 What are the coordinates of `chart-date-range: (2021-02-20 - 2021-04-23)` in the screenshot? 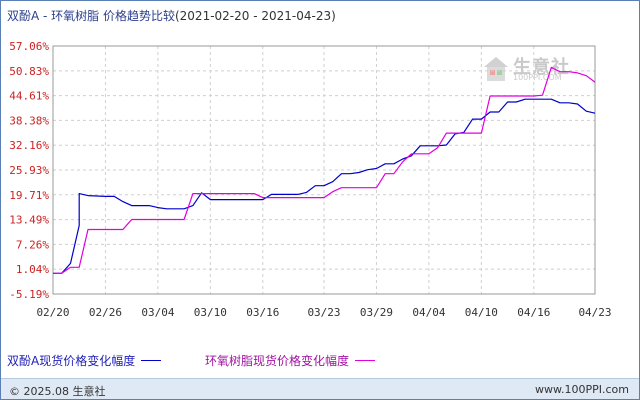 It's located at (255, 16).